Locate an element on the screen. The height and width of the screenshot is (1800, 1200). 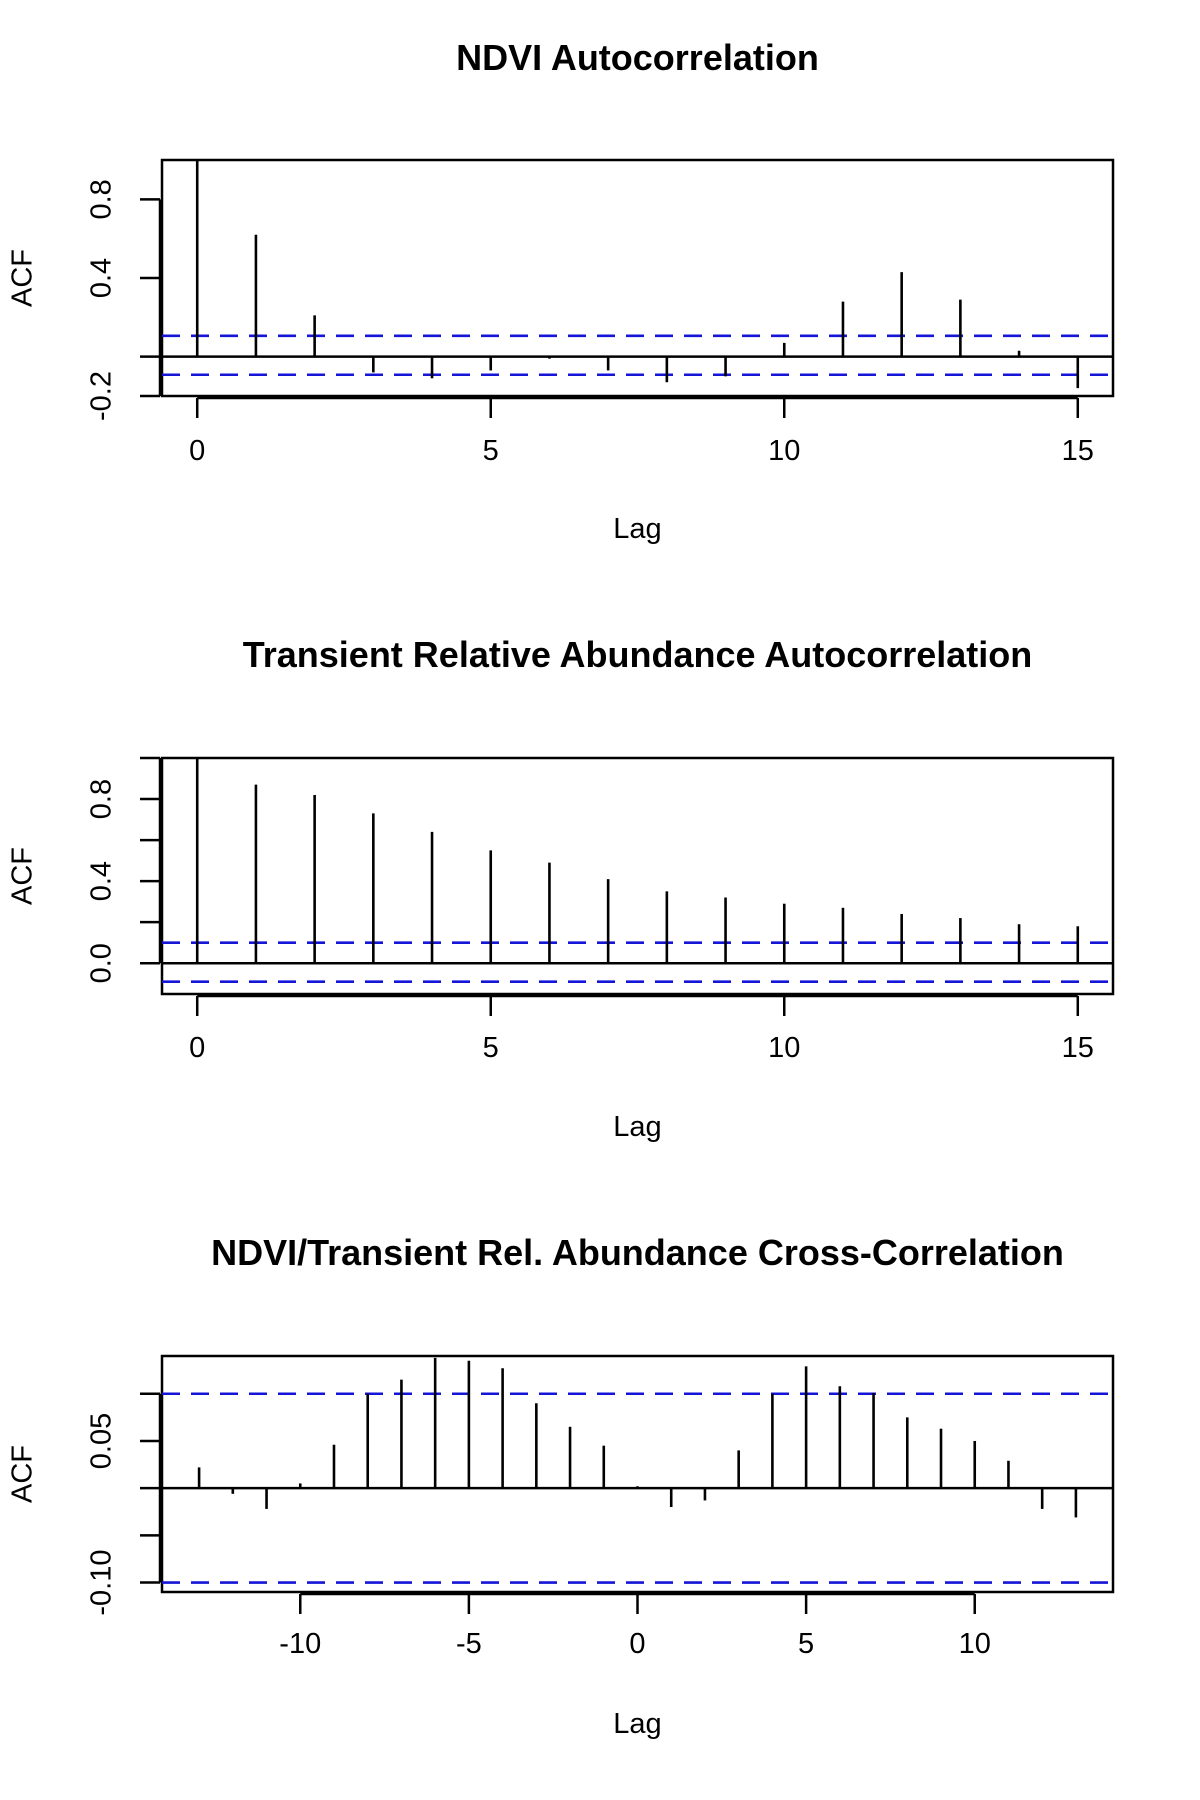
chart-title: NDVI Autocorrelation is located at coordinates (637, 57).